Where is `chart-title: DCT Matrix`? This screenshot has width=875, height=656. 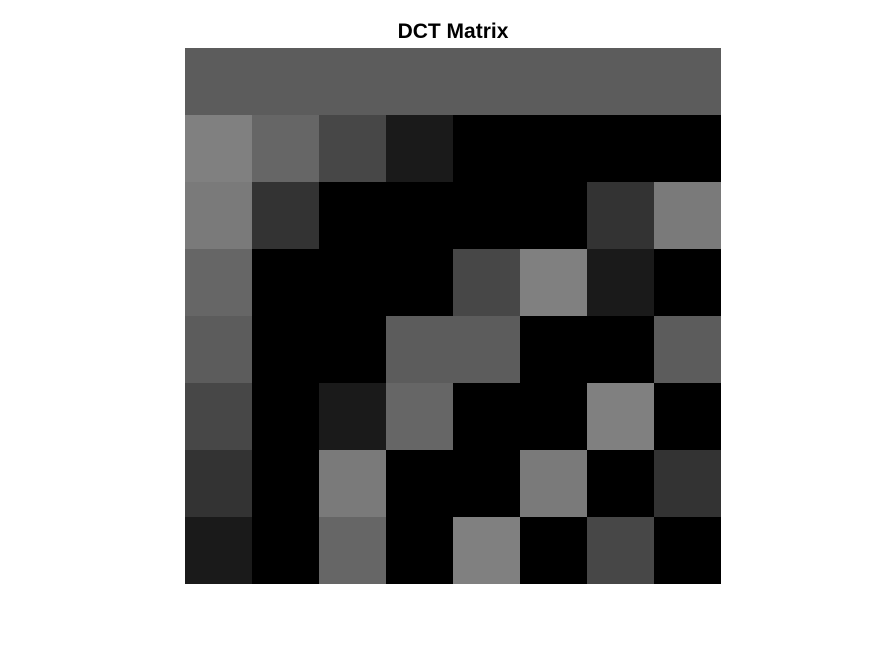 chart-title: DCT Matrix is located at coordinates (453, 31).